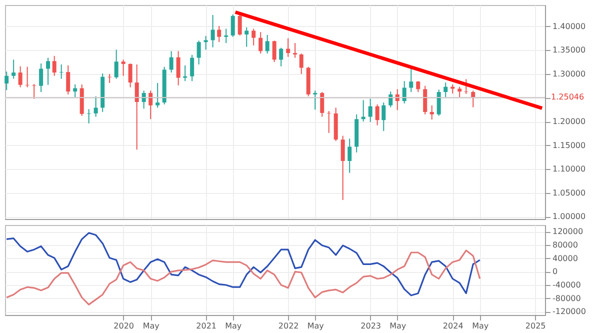 This screenshot has width=600, height=333. What do you see at coordinates (566, 285) in the screenshot?
I see `y-tick-label: -40000` at bounding box center [566, 285].